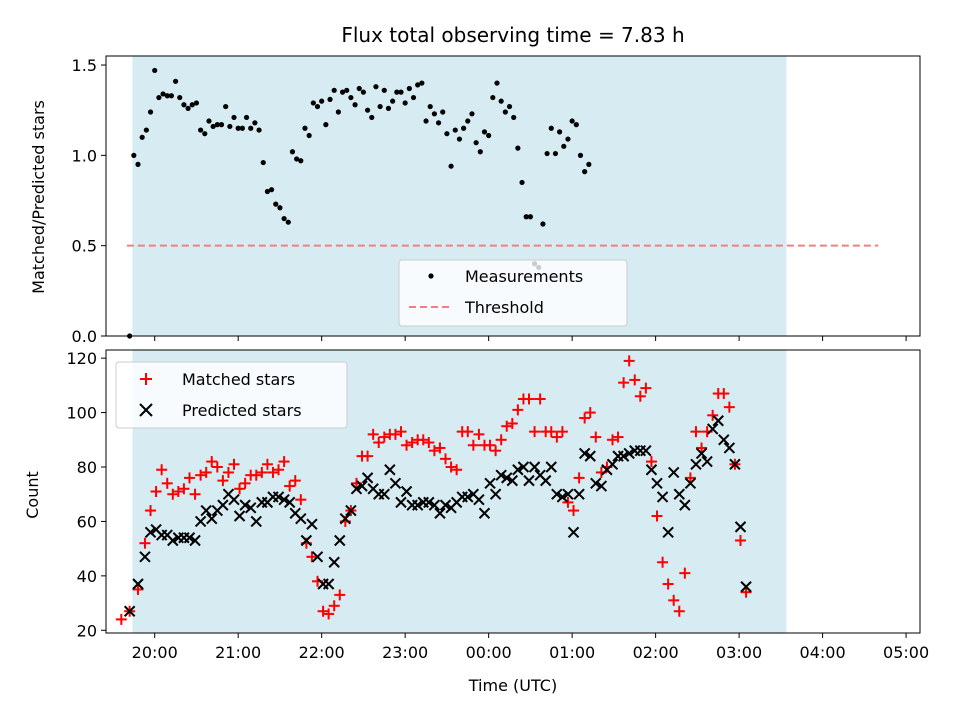  Describe the element at coordinates (146, 410) in the screenshot. I see `legend-predicted-marker` at that location.